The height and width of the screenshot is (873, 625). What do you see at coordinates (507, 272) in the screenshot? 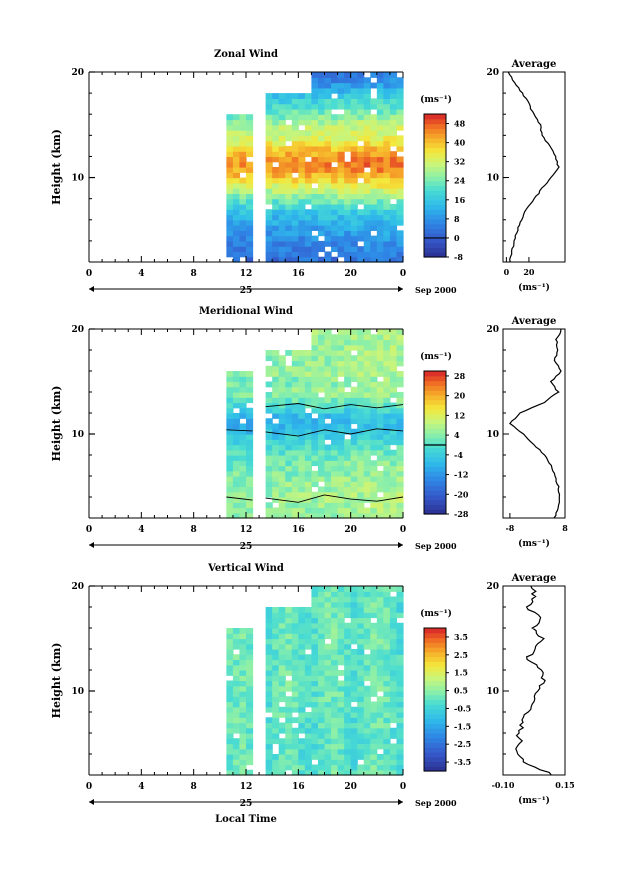
I see `profile-x-tick-label: 0` at bounding box center [507, 272].